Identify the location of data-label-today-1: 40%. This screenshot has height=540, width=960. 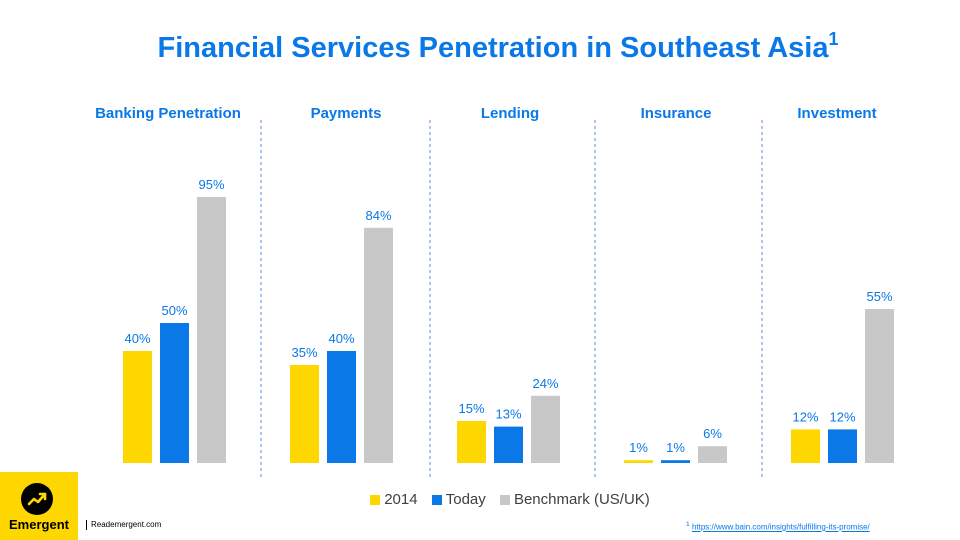
(341, 338).